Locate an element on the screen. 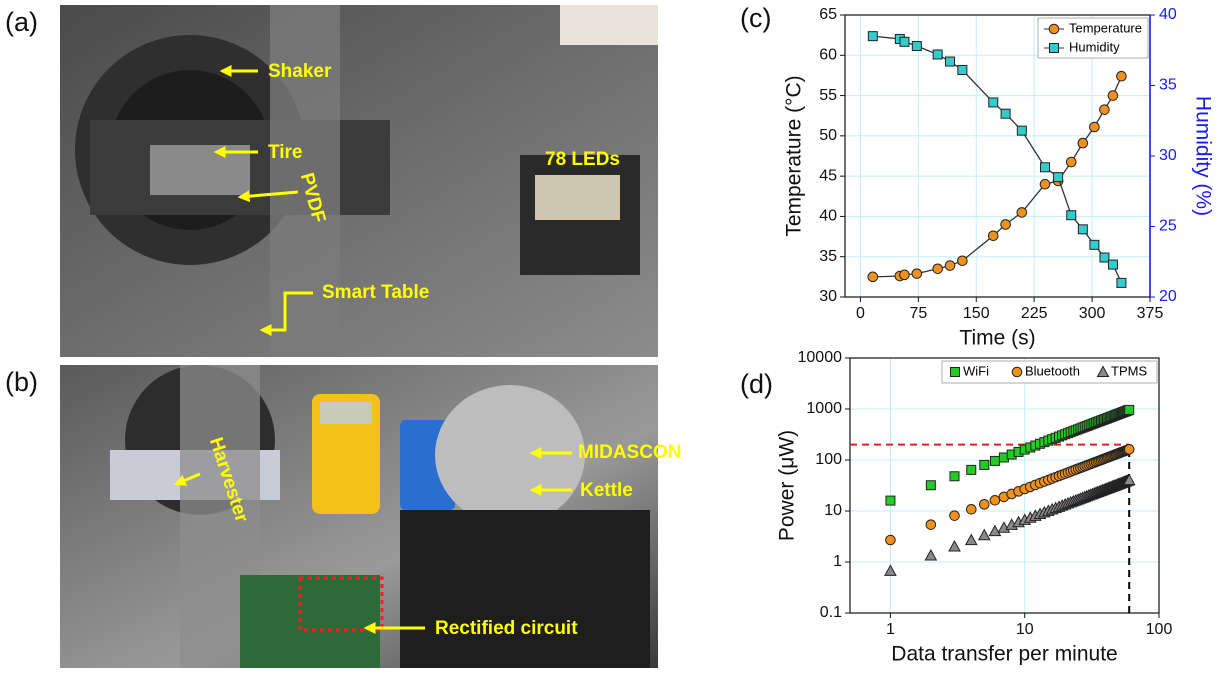  annotation: Smart Table is located at coordinates (375, 292).